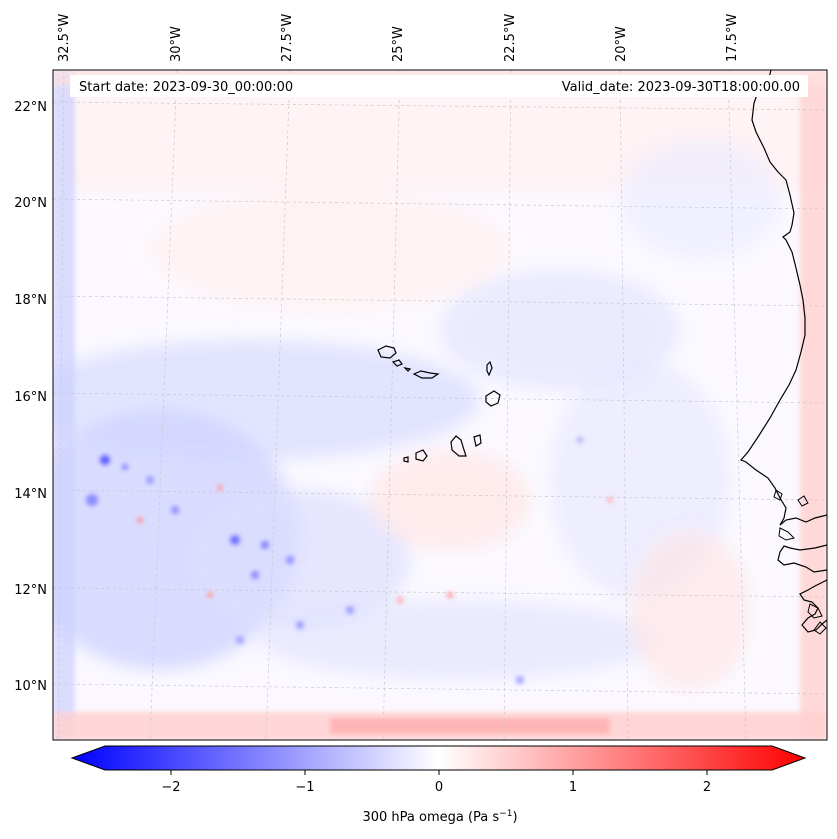 Image resolution: width=837 pixels, height=839 pixels. I want to click on colorbar-bar, so click(438, 758).